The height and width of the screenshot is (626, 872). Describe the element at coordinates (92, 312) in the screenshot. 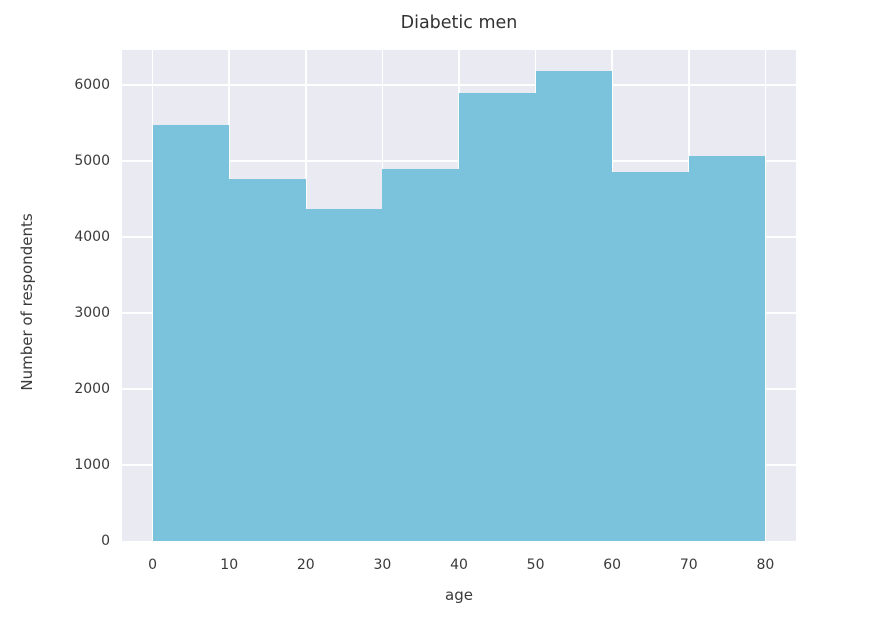

I see `y-tick-label: 3000` at that location.